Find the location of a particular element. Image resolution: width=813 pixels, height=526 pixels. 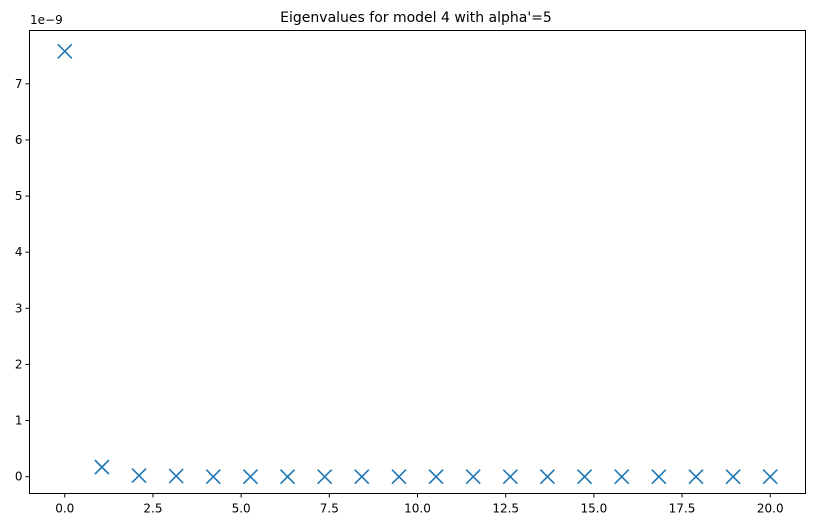

x-tick-label: 17.5 is located at coordinates (682, 509).